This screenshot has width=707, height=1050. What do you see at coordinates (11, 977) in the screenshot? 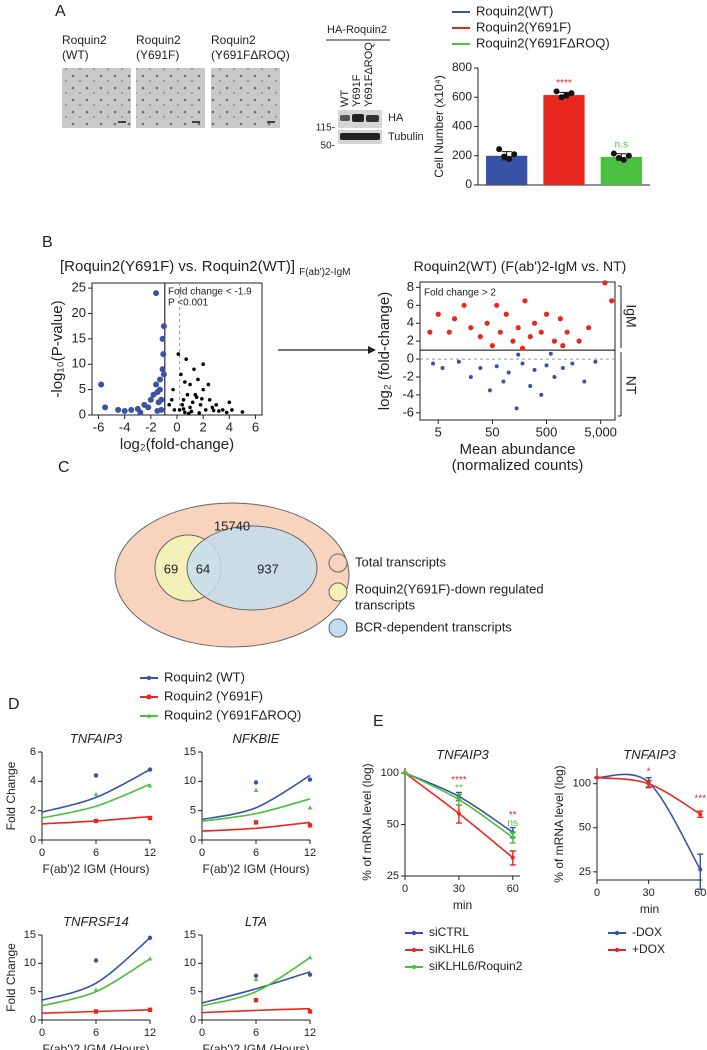
I see `y-axis-label: Fold Change` at bounding box center [11, 977].